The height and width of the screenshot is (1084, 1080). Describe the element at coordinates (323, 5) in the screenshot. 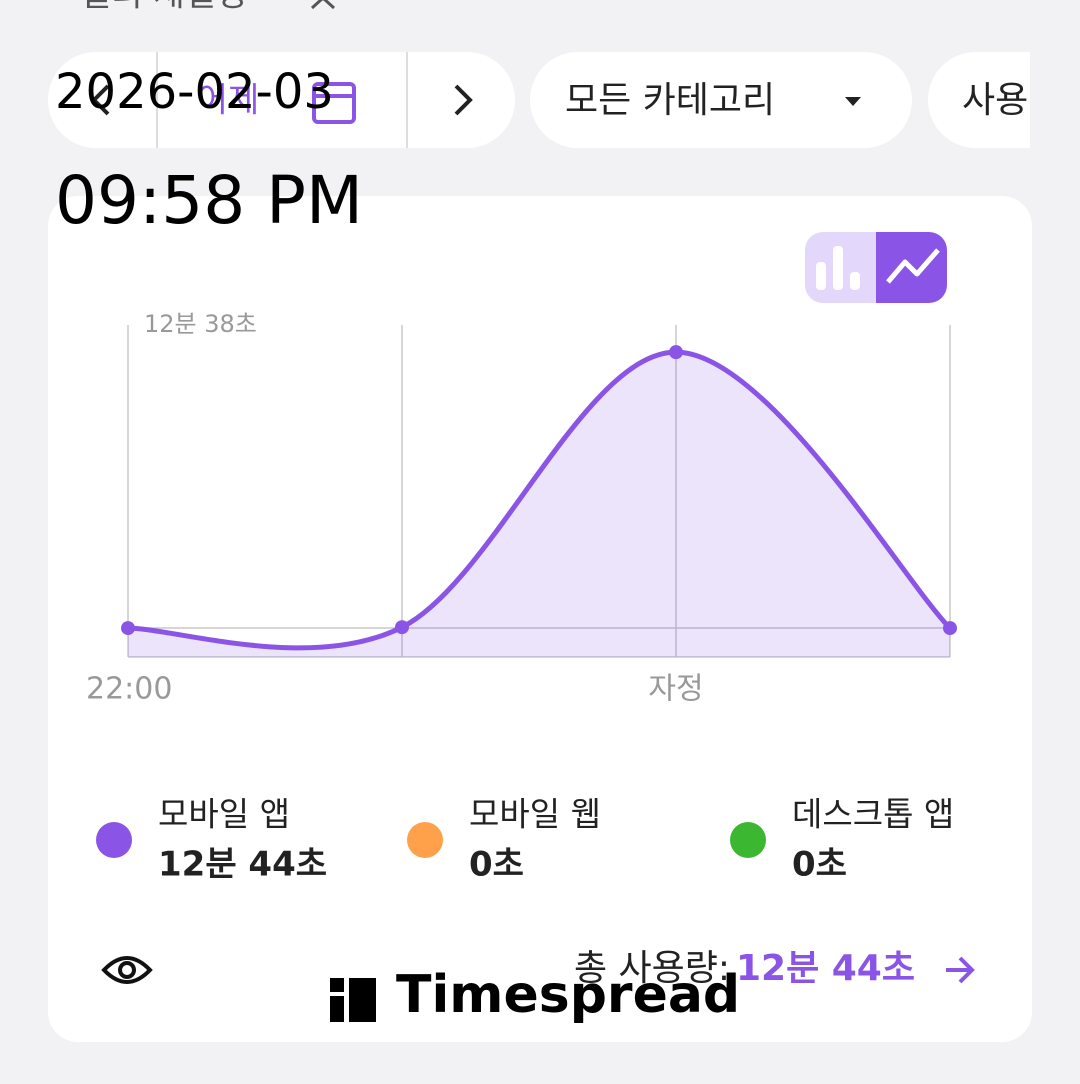

I see `close-icon` at that location.